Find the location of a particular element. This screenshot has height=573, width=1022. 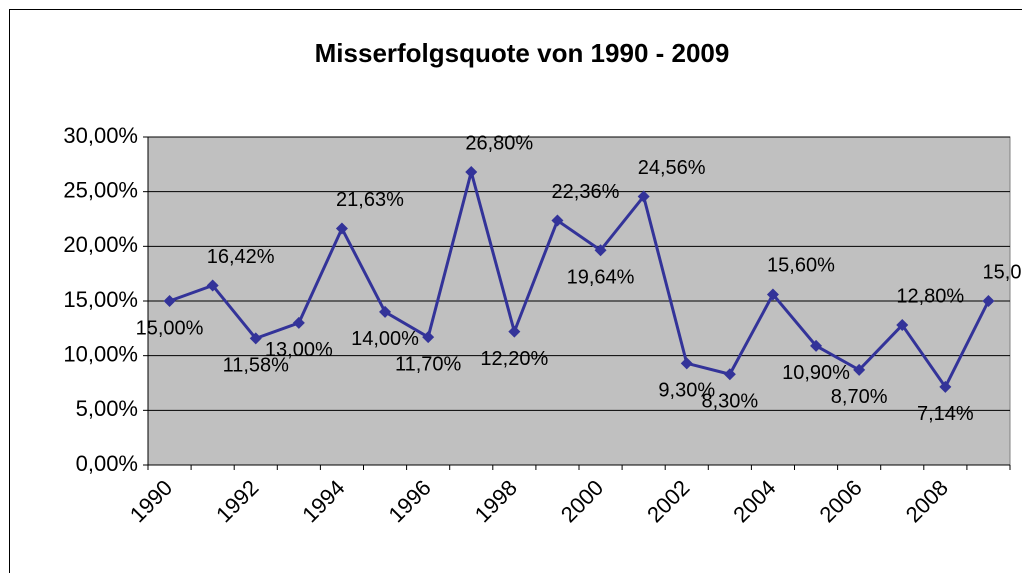

data-label: 22,36% is located at coordinates (586, 192).